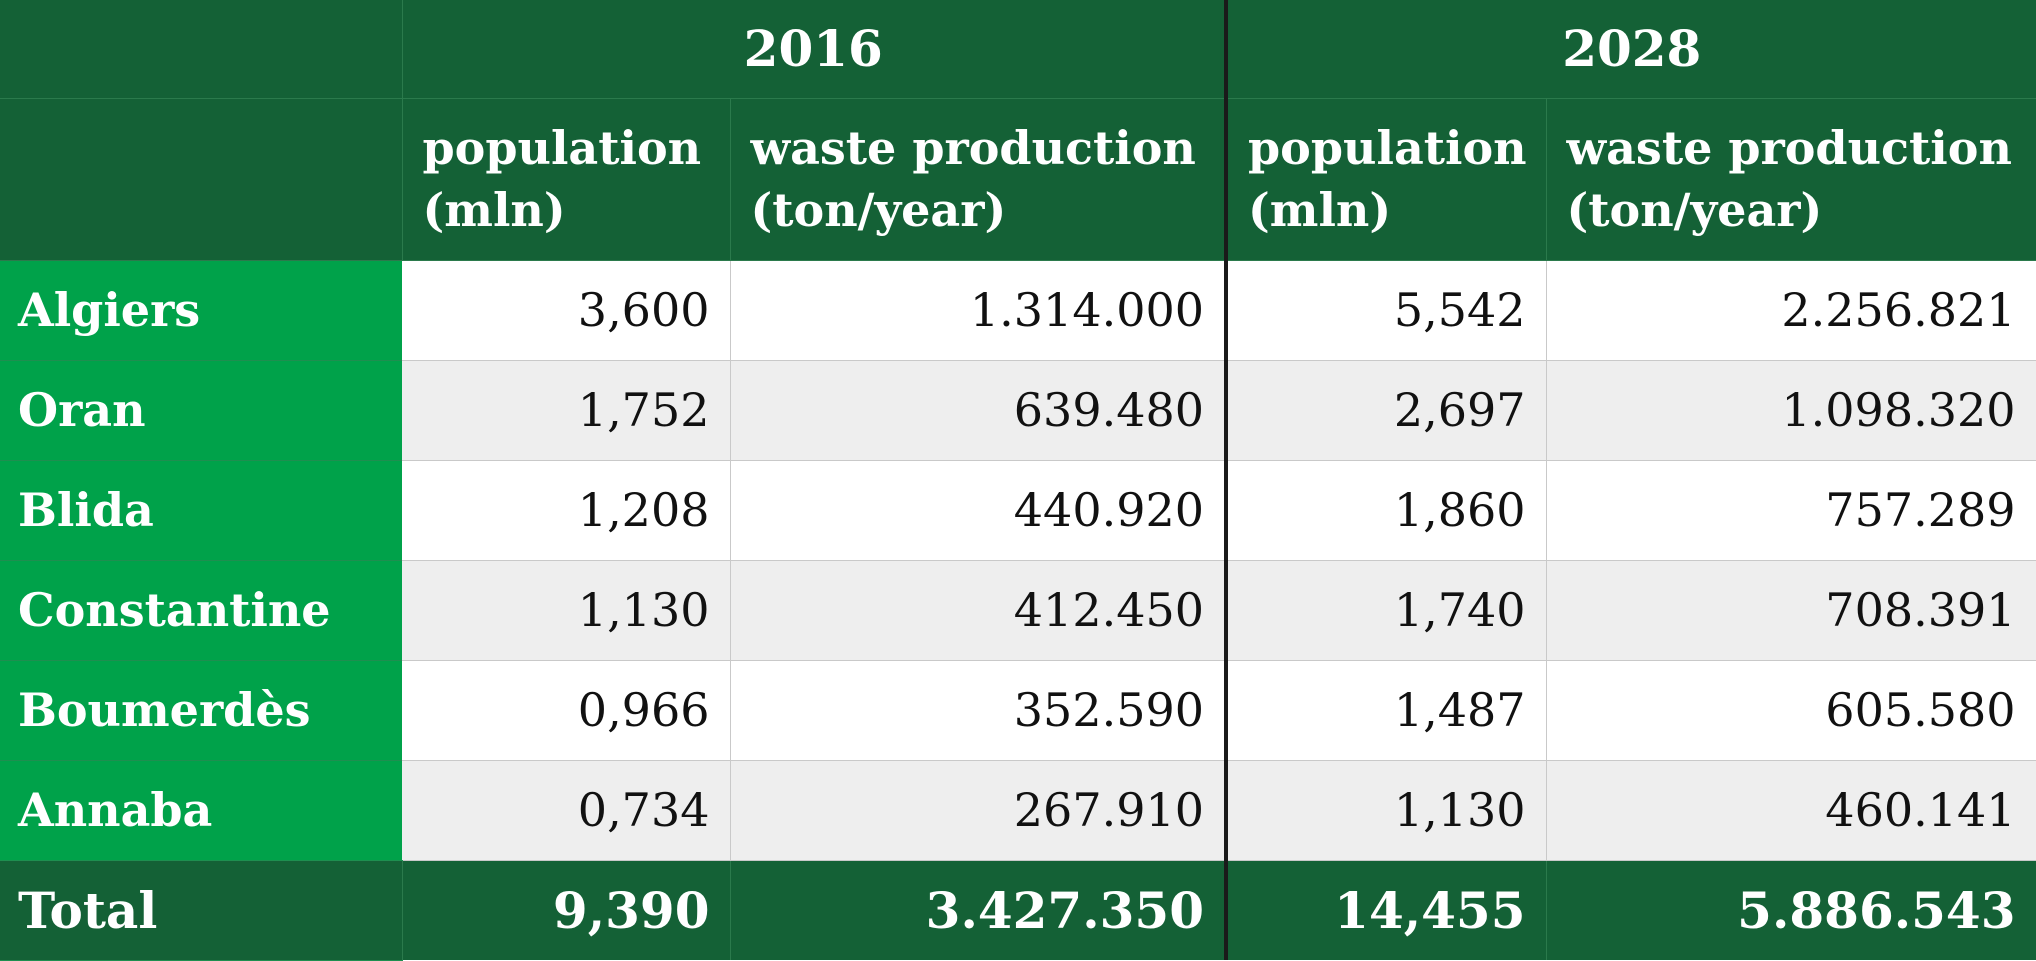 The height and width of the screenshot is (961, 2036). I want to click on waste-2016-cell: 352.590, so click(978, 710).